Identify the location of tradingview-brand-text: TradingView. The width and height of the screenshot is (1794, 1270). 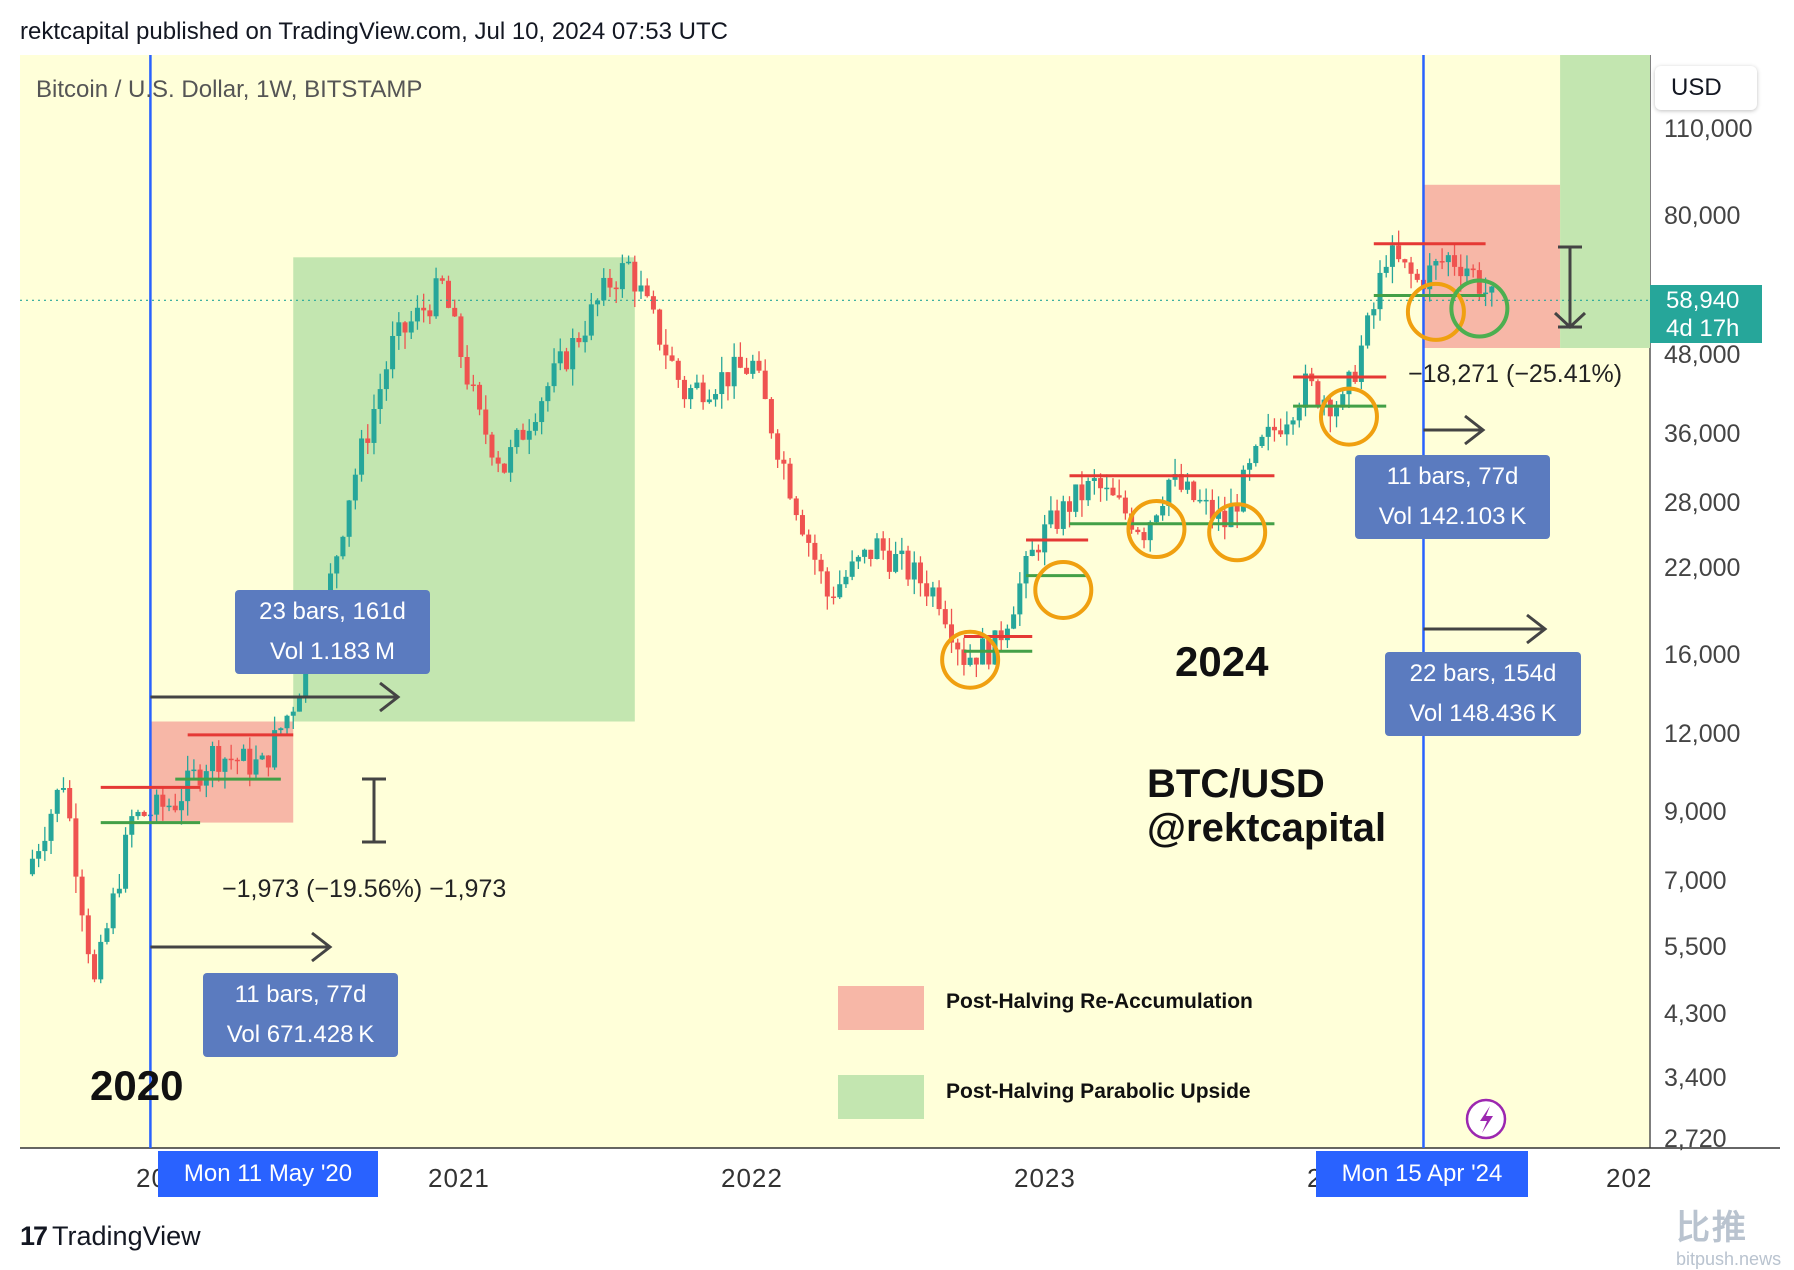
(126, 1236).